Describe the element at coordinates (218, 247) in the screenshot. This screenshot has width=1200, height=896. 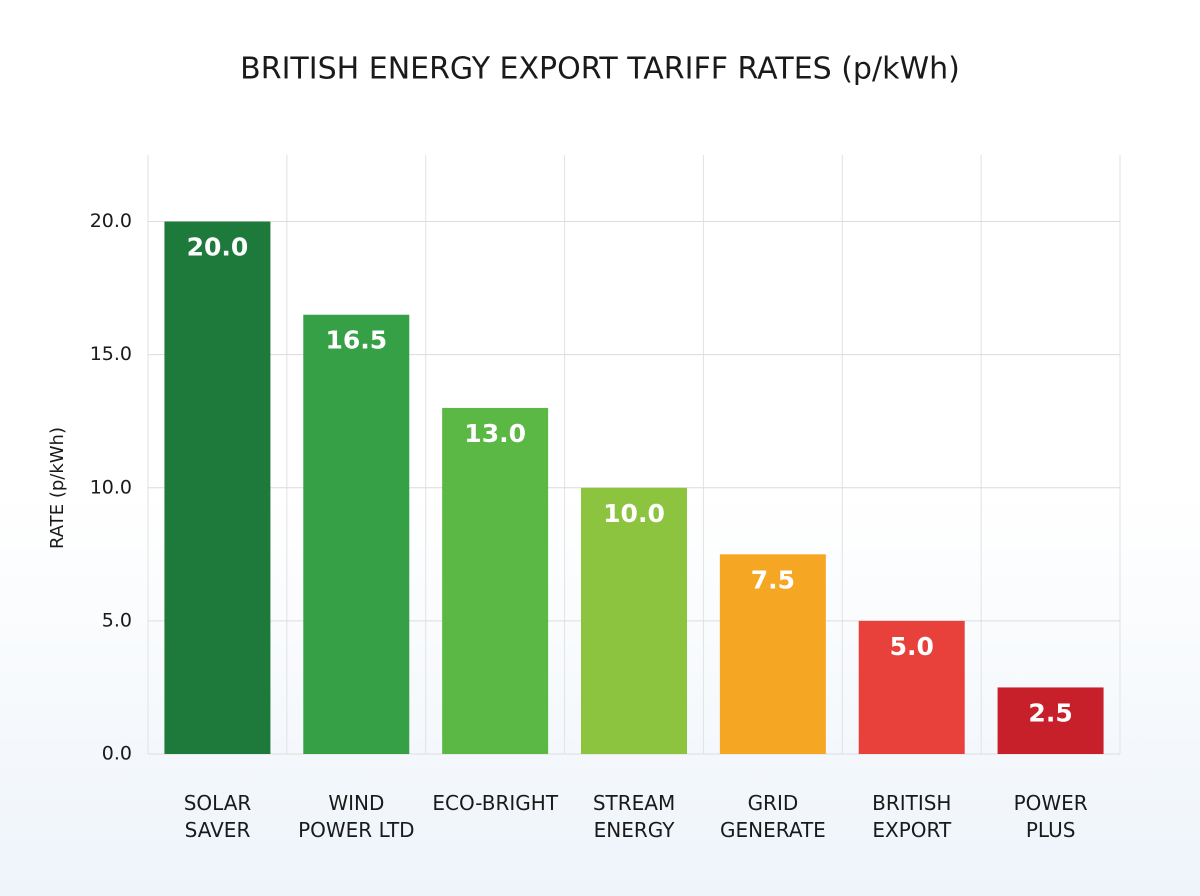
I see `value-label: 20.0` at that location.